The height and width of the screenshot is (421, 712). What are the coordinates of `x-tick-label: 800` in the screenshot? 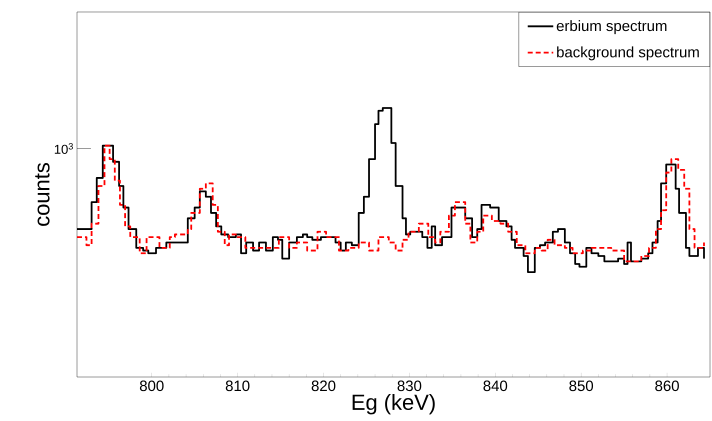 It's located at (152, 386).